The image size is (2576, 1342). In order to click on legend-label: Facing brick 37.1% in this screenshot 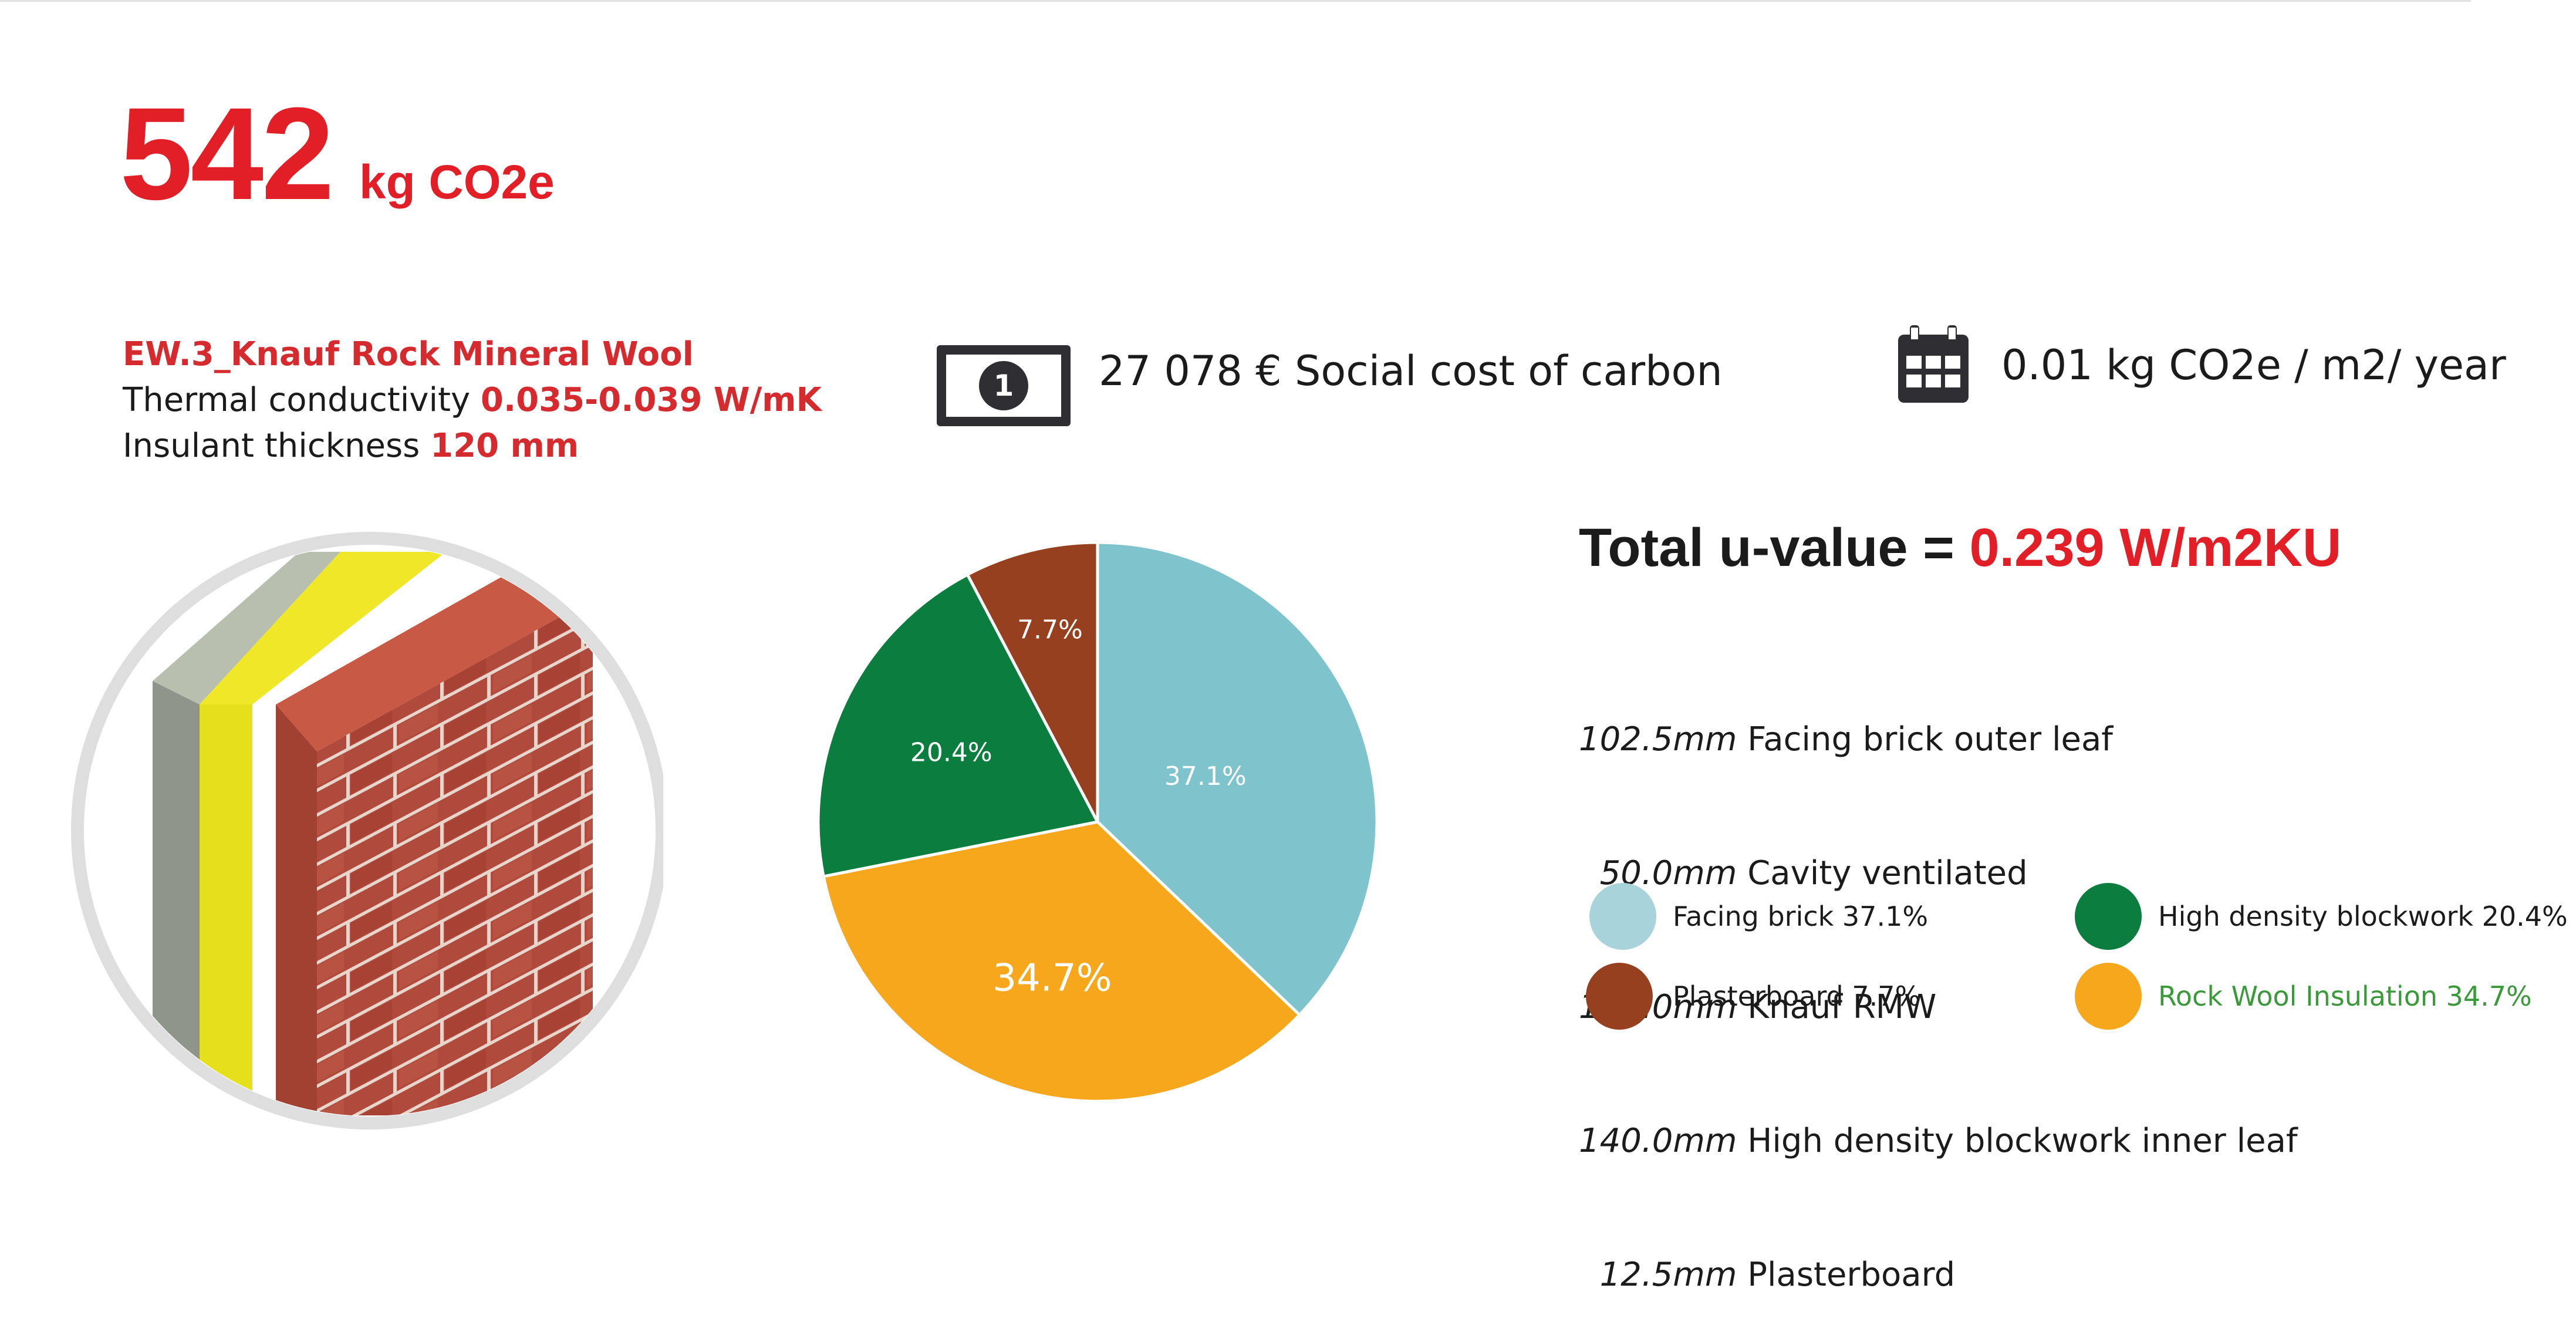, I will do `click(1801, 916)`.